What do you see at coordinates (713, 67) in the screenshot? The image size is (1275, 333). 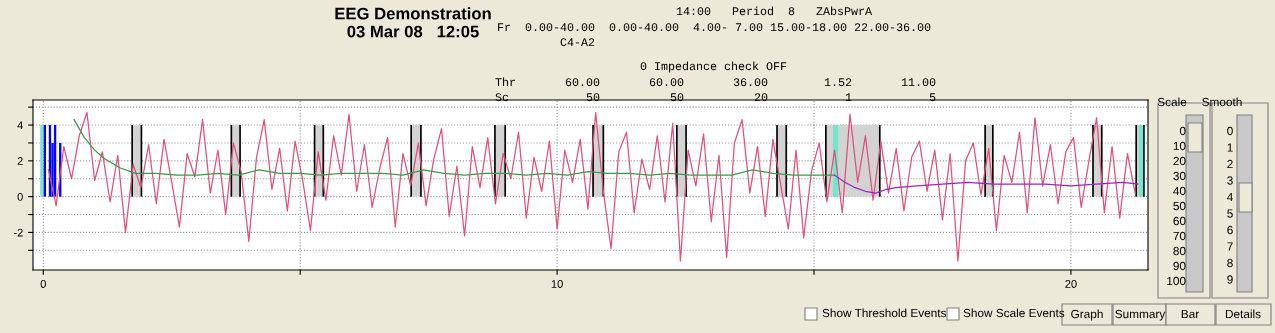 I see `text: 0 Impedance check OFF` at bounding box center [713, 67].